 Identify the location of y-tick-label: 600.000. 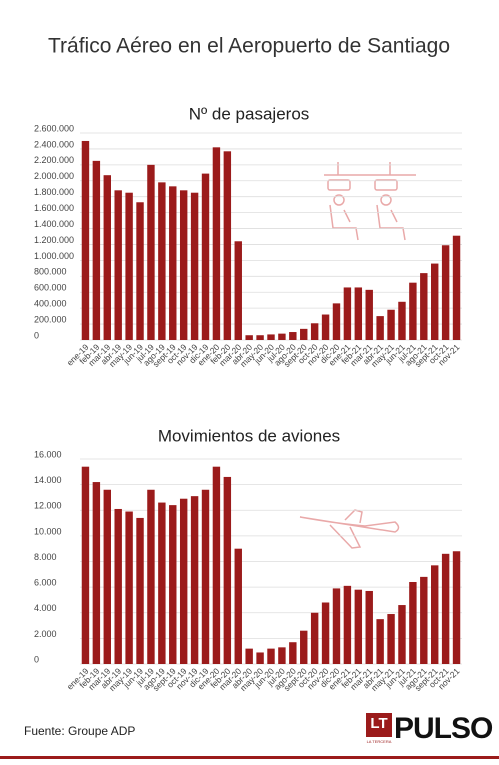
(50, 288).